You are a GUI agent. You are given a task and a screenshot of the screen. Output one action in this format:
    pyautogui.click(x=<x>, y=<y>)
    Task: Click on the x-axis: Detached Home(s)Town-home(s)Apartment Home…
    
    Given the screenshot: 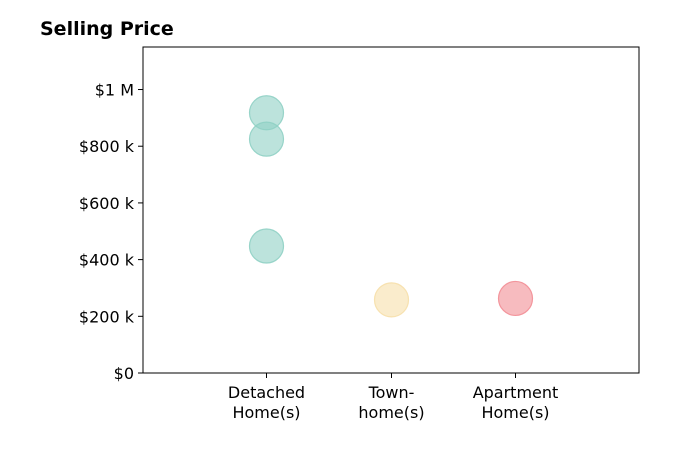 What is the action you would take?
    pyautogui.click(x=393, y=397)
    